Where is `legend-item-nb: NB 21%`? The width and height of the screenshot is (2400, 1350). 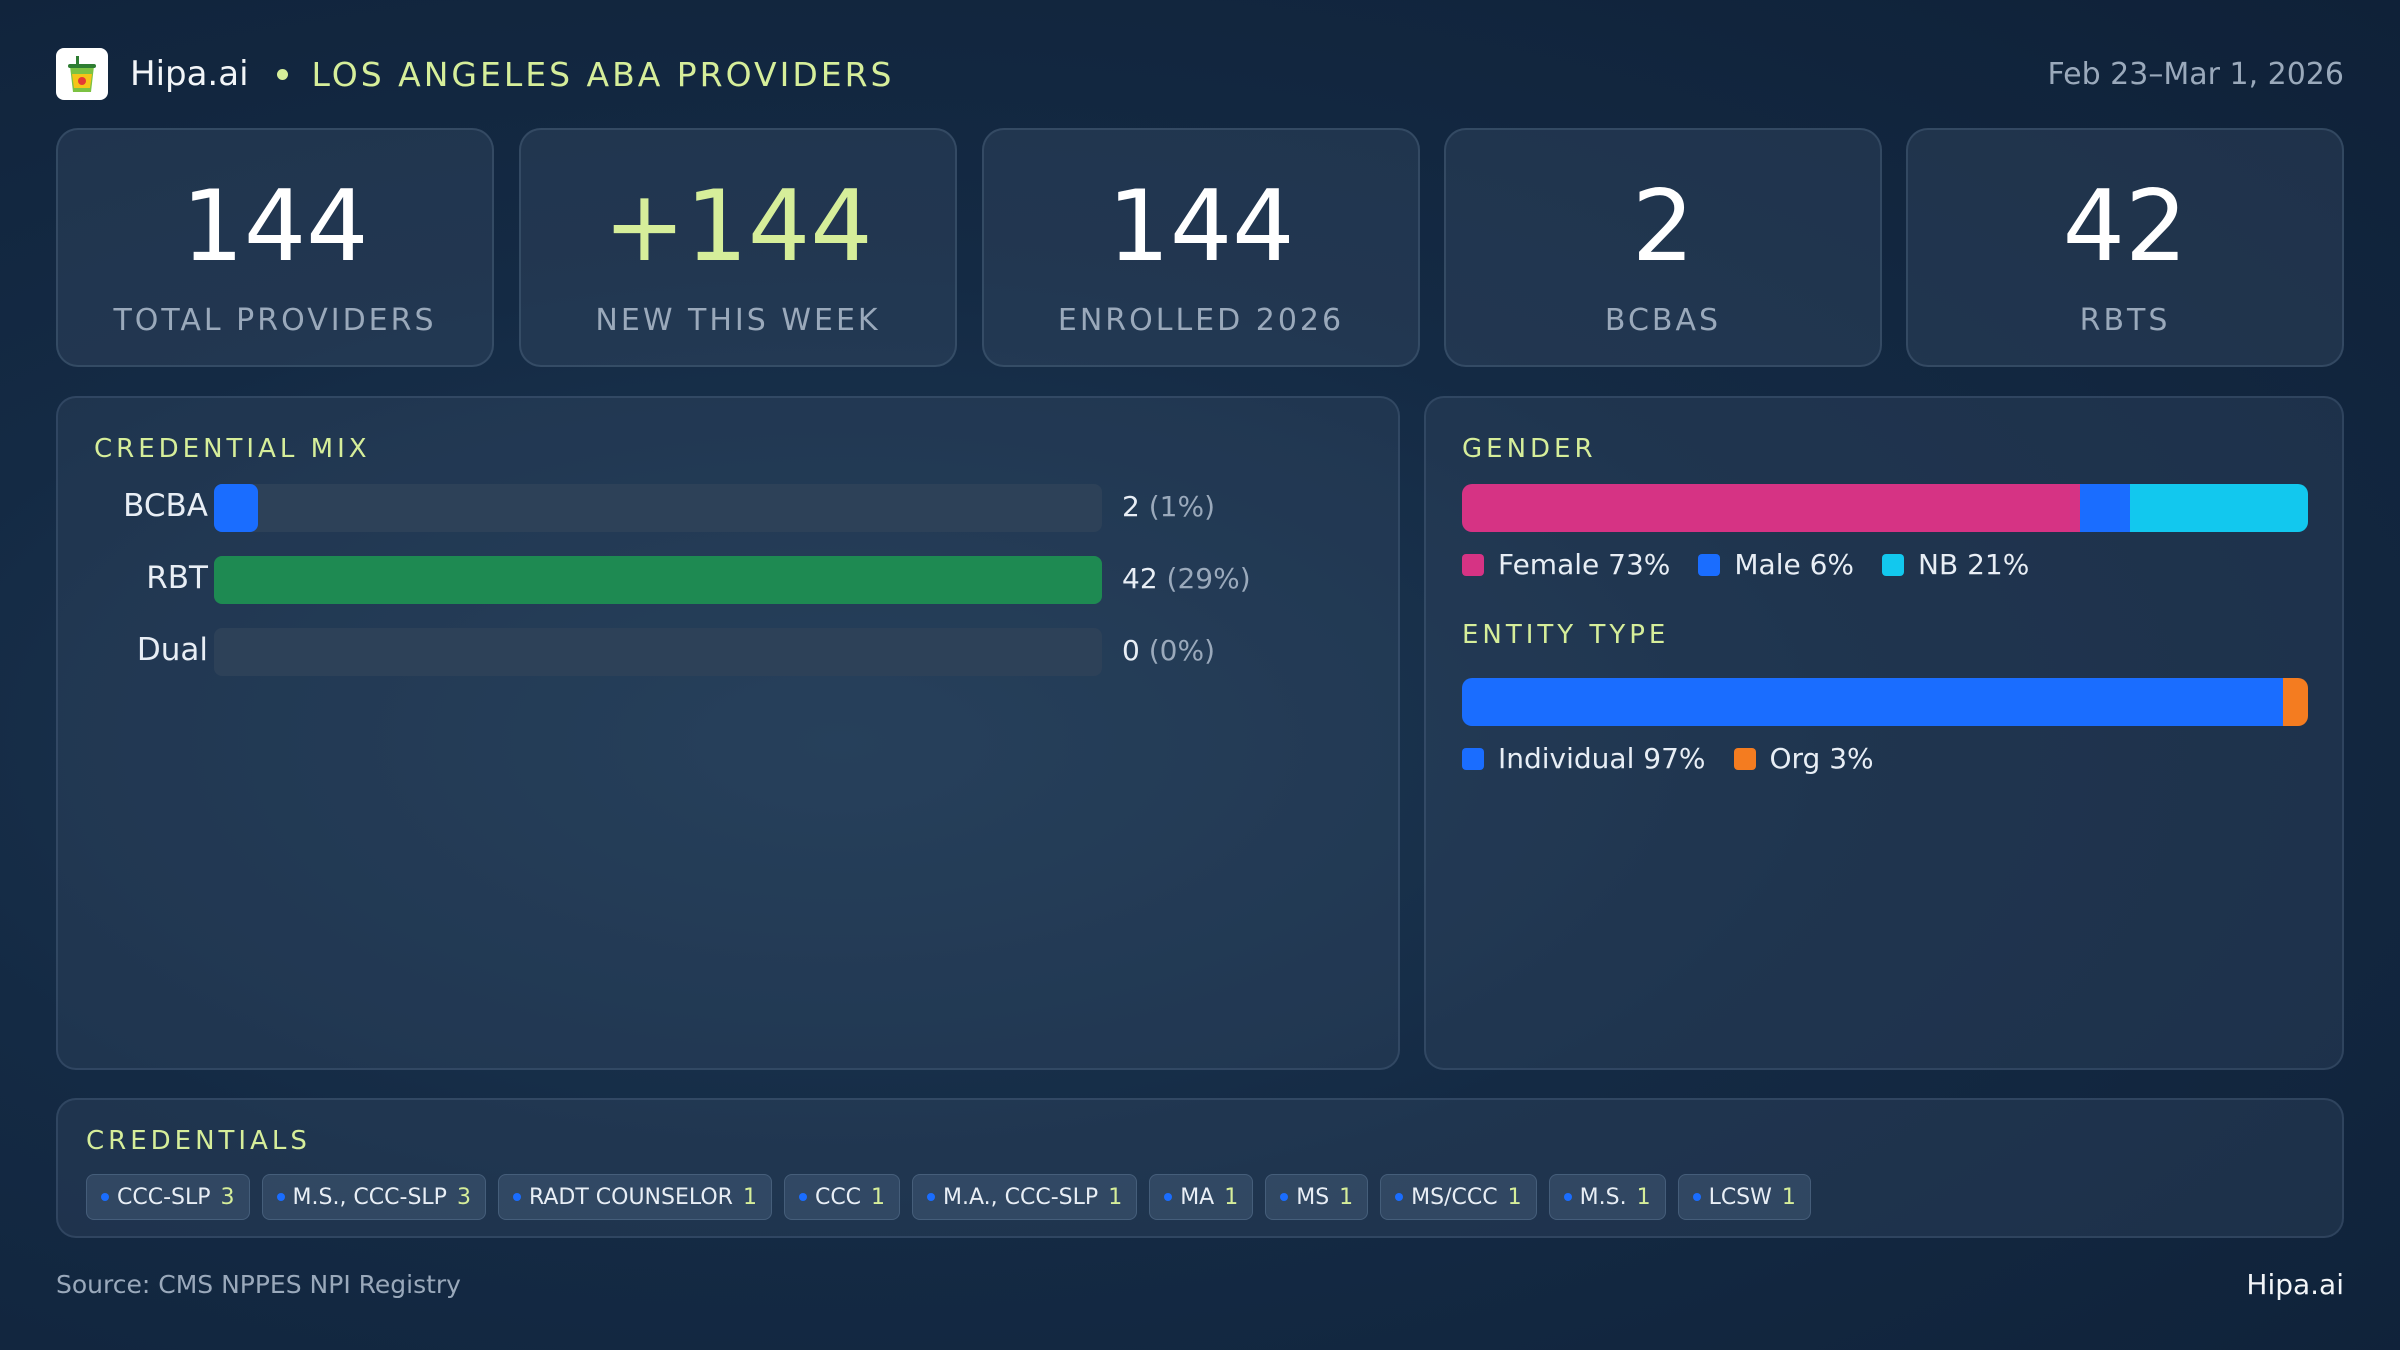
legend-item-nb: NB 21% is located at coordinates (1955, 564).